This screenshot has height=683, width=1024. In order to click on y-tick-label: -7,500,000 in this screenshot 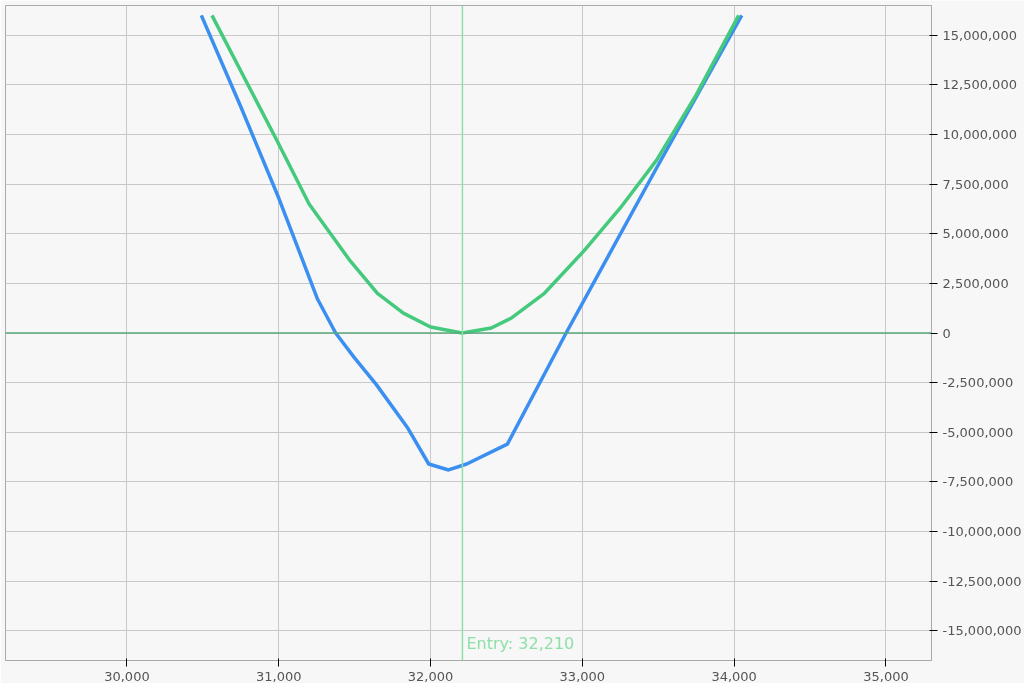, I will do `click(978, 482)`.